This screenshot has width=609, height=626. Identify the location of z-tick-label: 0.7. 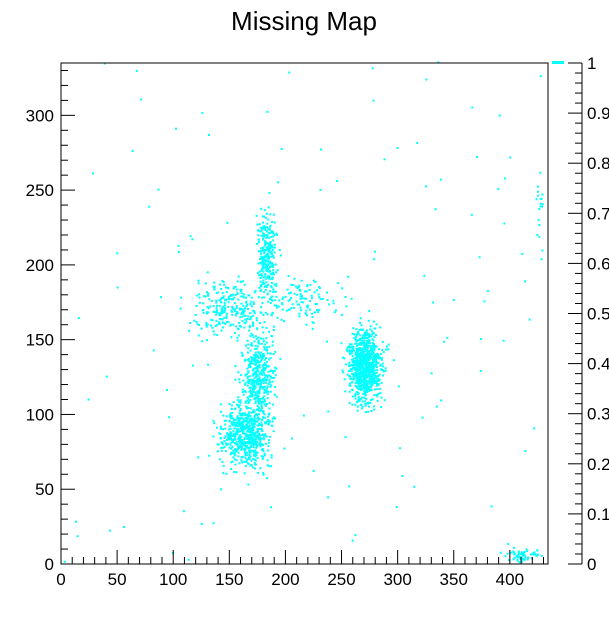
(598, 213).